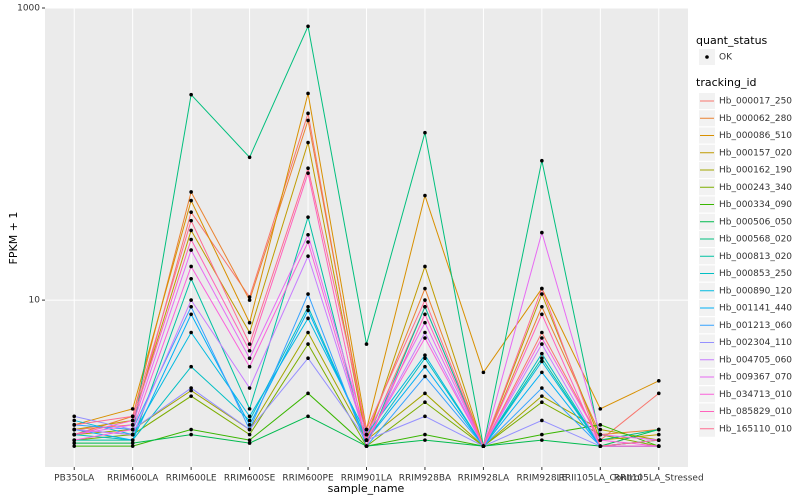  What do you see at coordinates (366, 488) in the screenshot?
I see `x-axis-title: sample_name` at bounding box center [366, 488].